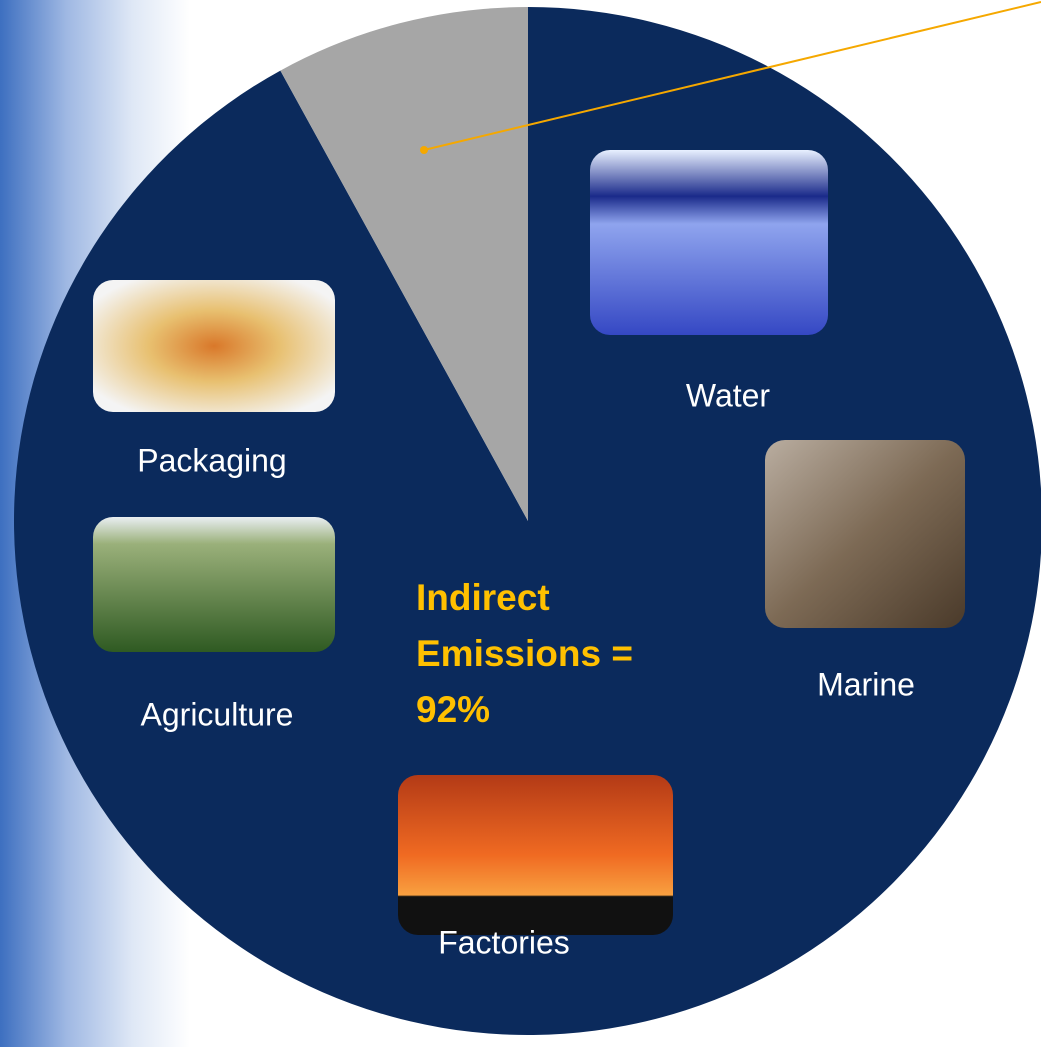 The image size is (1041, 1047). I want to click on value-label: 92%, so click(453, 709).